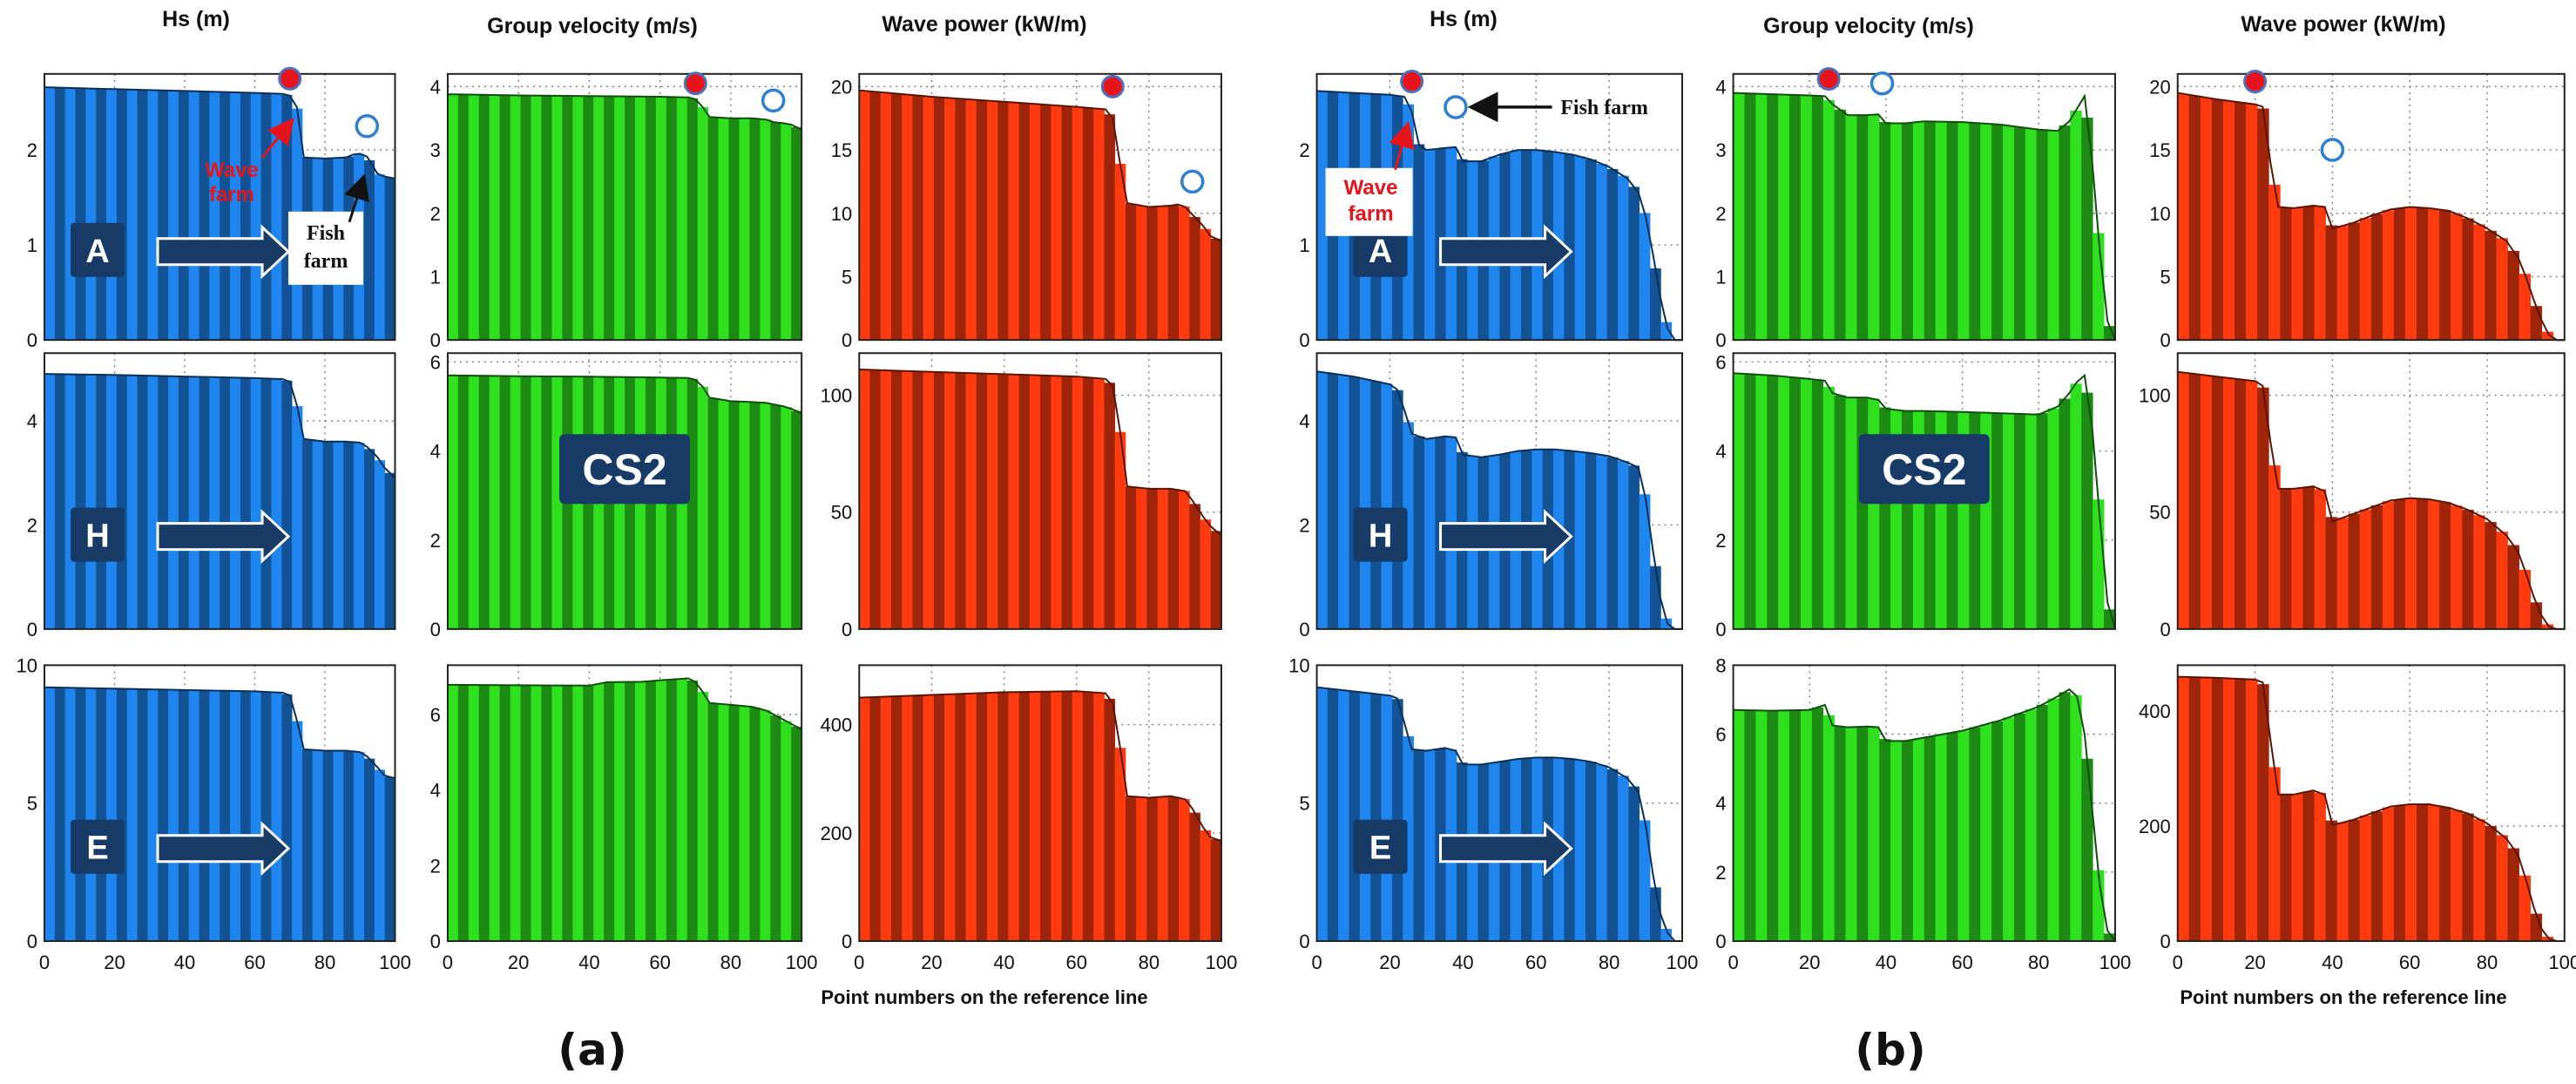  I want to click on chart-b-e-hs-bar, so click(1602, 853).